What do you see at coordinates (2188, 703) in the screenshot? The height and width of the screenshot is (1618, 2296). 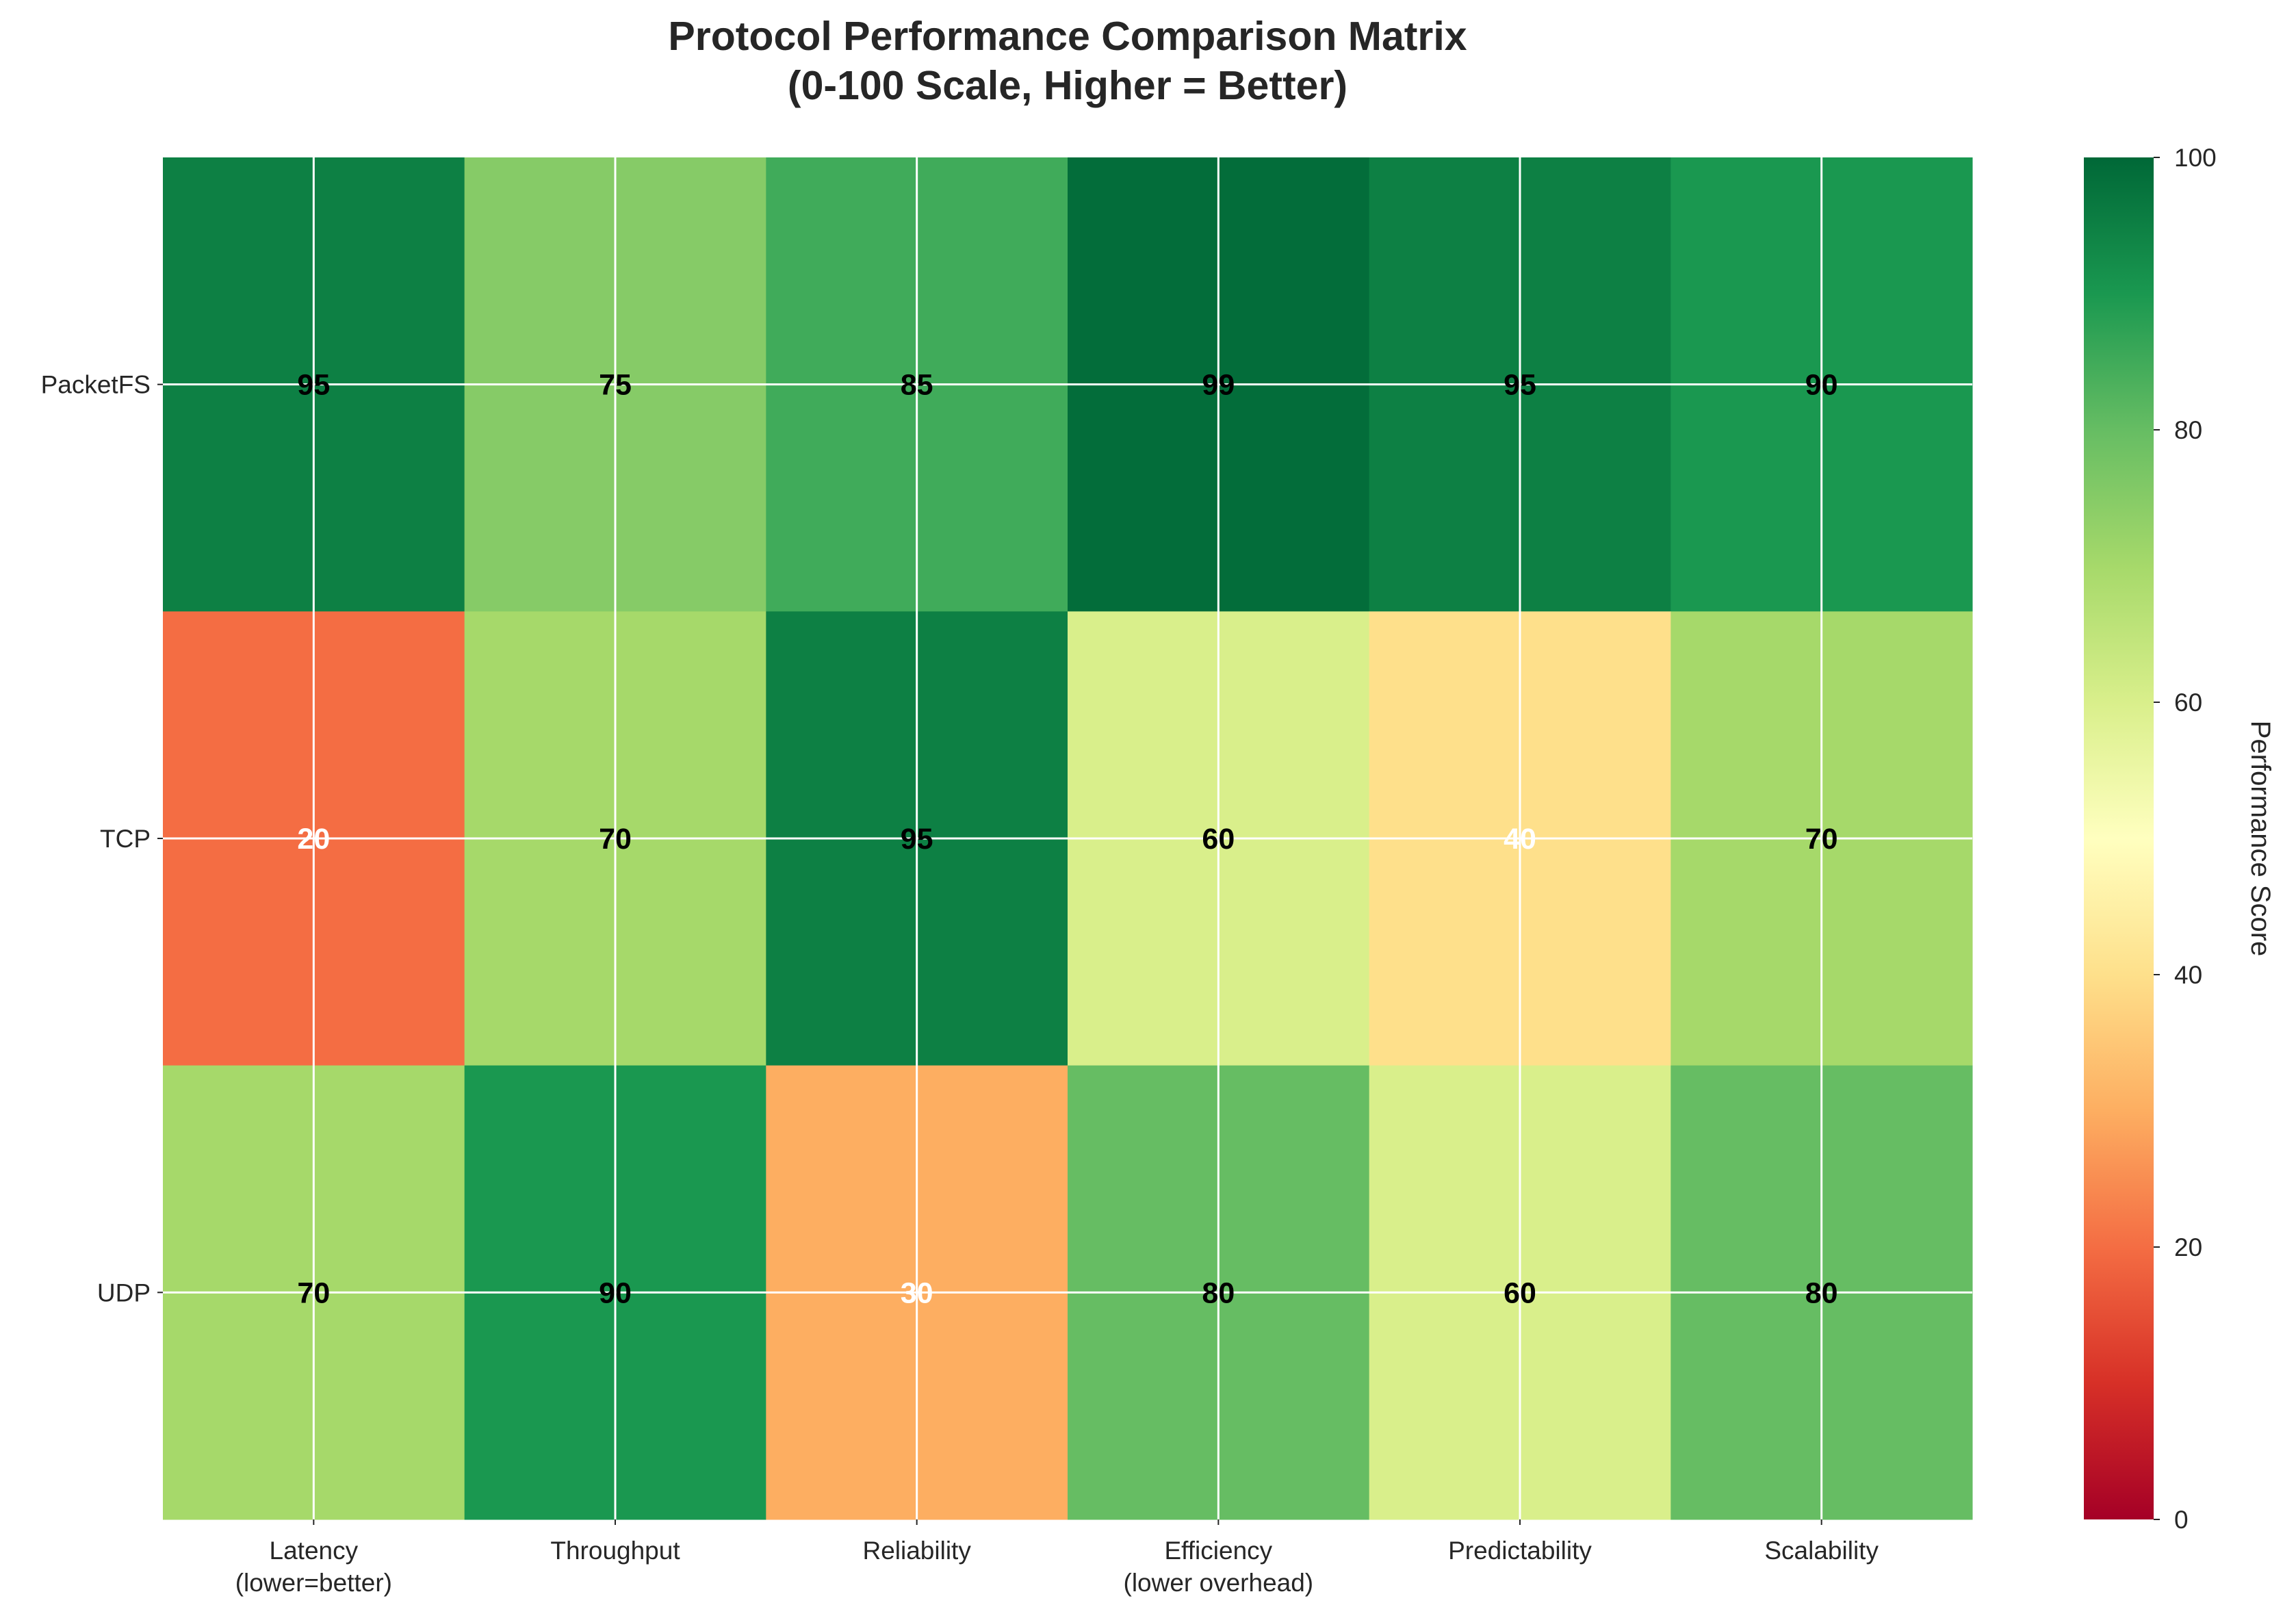 I see `colorbar-tick-label: 60` at bounding box center [2188, 703].